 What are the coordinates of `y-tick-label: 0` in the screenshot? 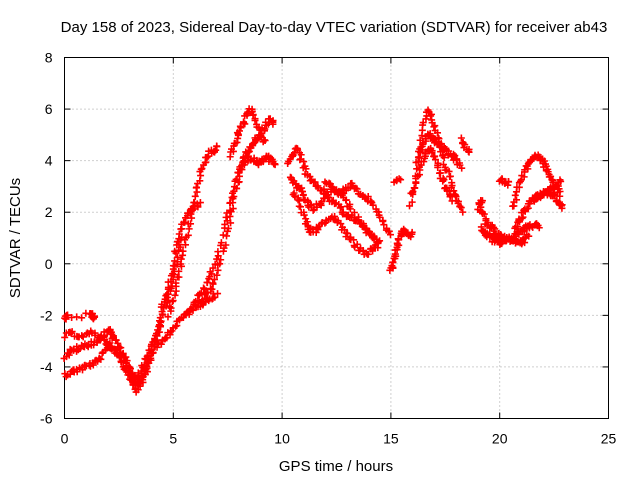 It's located at (49, 264).